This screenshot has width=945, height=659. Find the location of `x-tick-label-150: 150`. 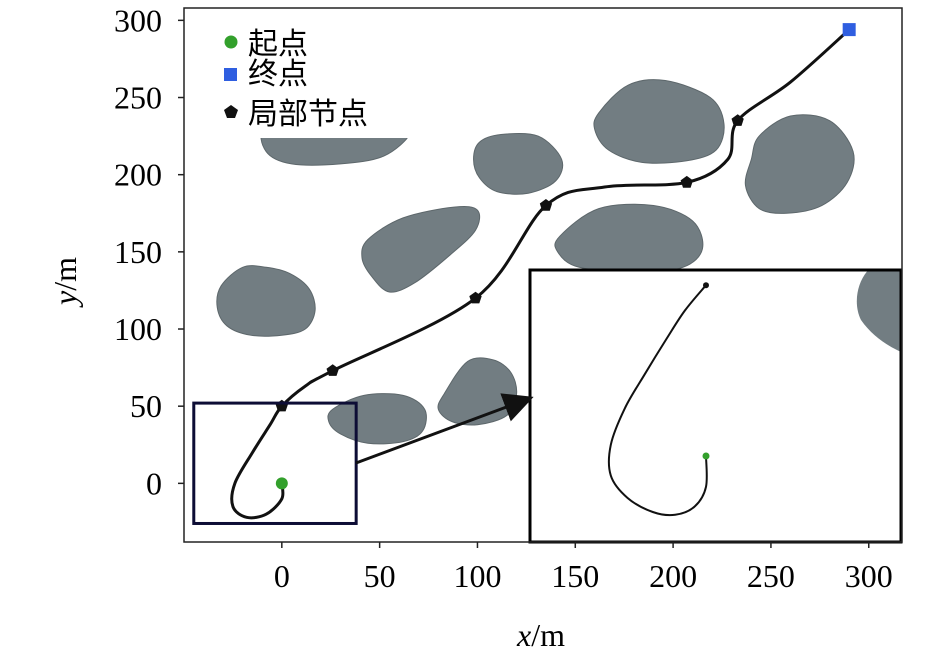

x-tick-label-150: 150 is located at coordinates (575, 576).